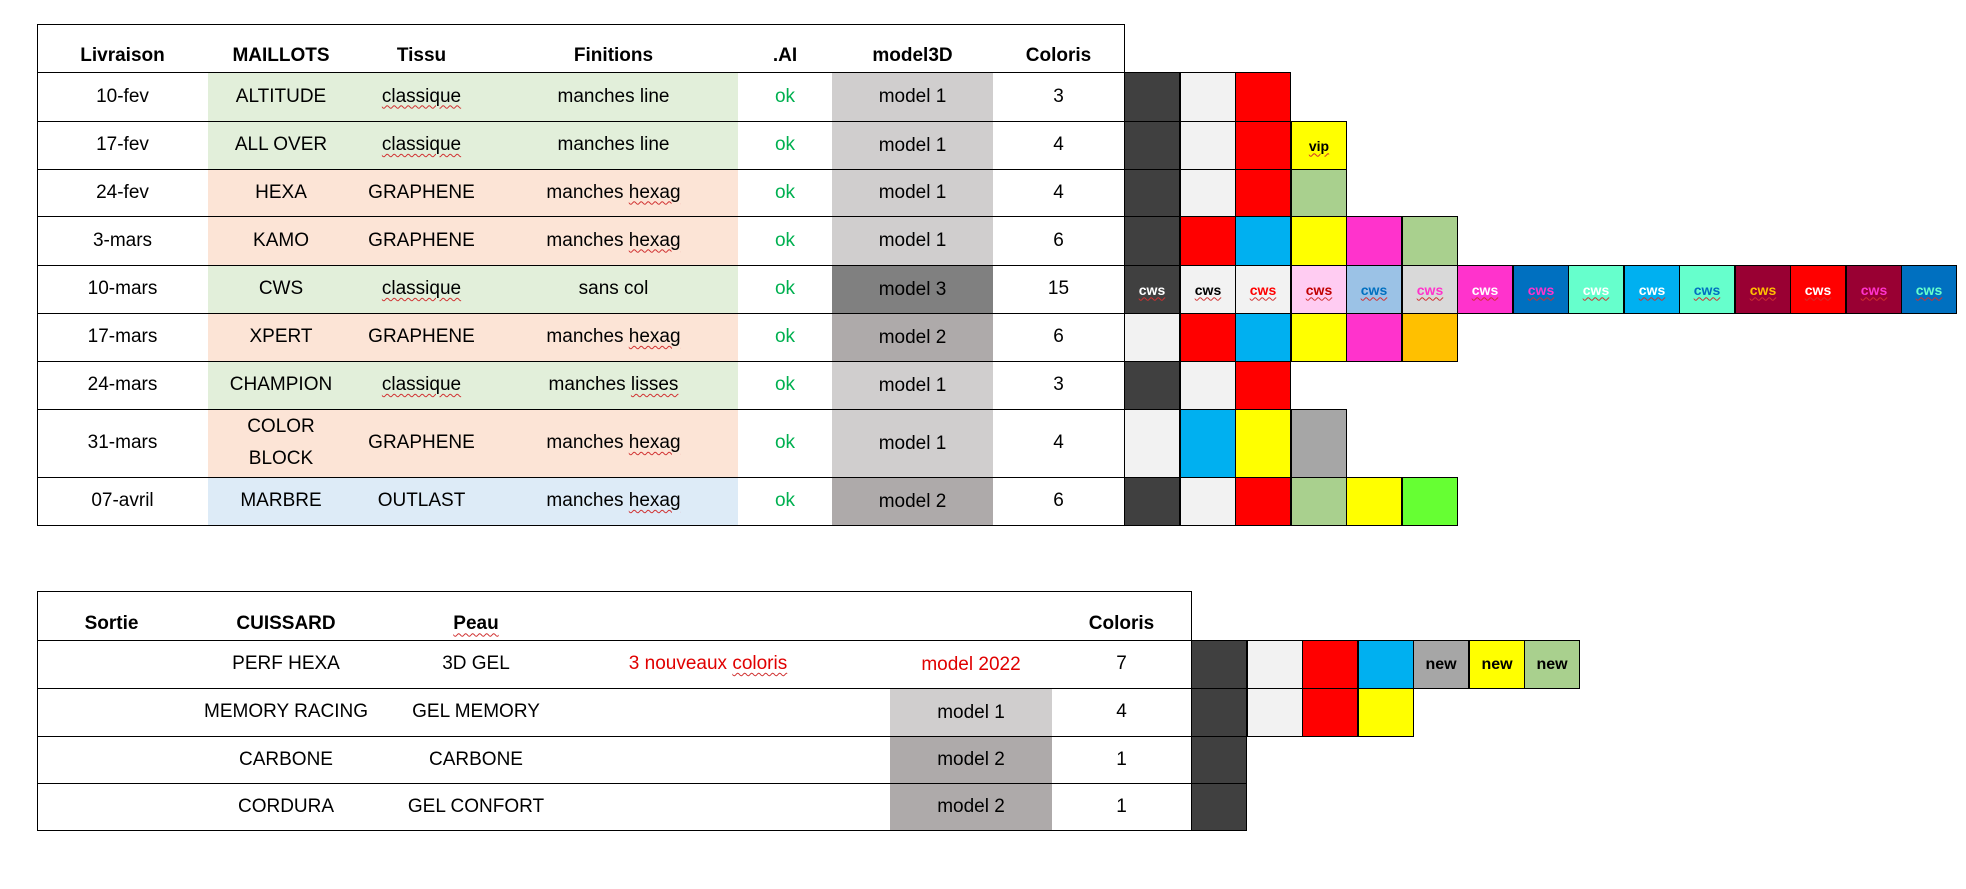  What do you see at coordinates (281, 458) in the screenshot?
I see `maillot-line-2: BLOCK` at bounding box center [281, 458].